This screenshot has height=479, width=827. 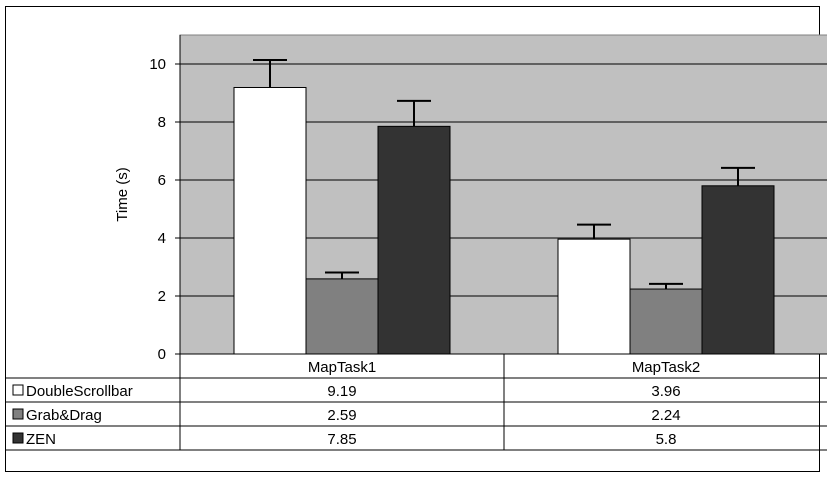 What do you see at coordinates (162, 238) in the screenshot?
I see `y-tick-label: 4` at bounding box center [162, 238].